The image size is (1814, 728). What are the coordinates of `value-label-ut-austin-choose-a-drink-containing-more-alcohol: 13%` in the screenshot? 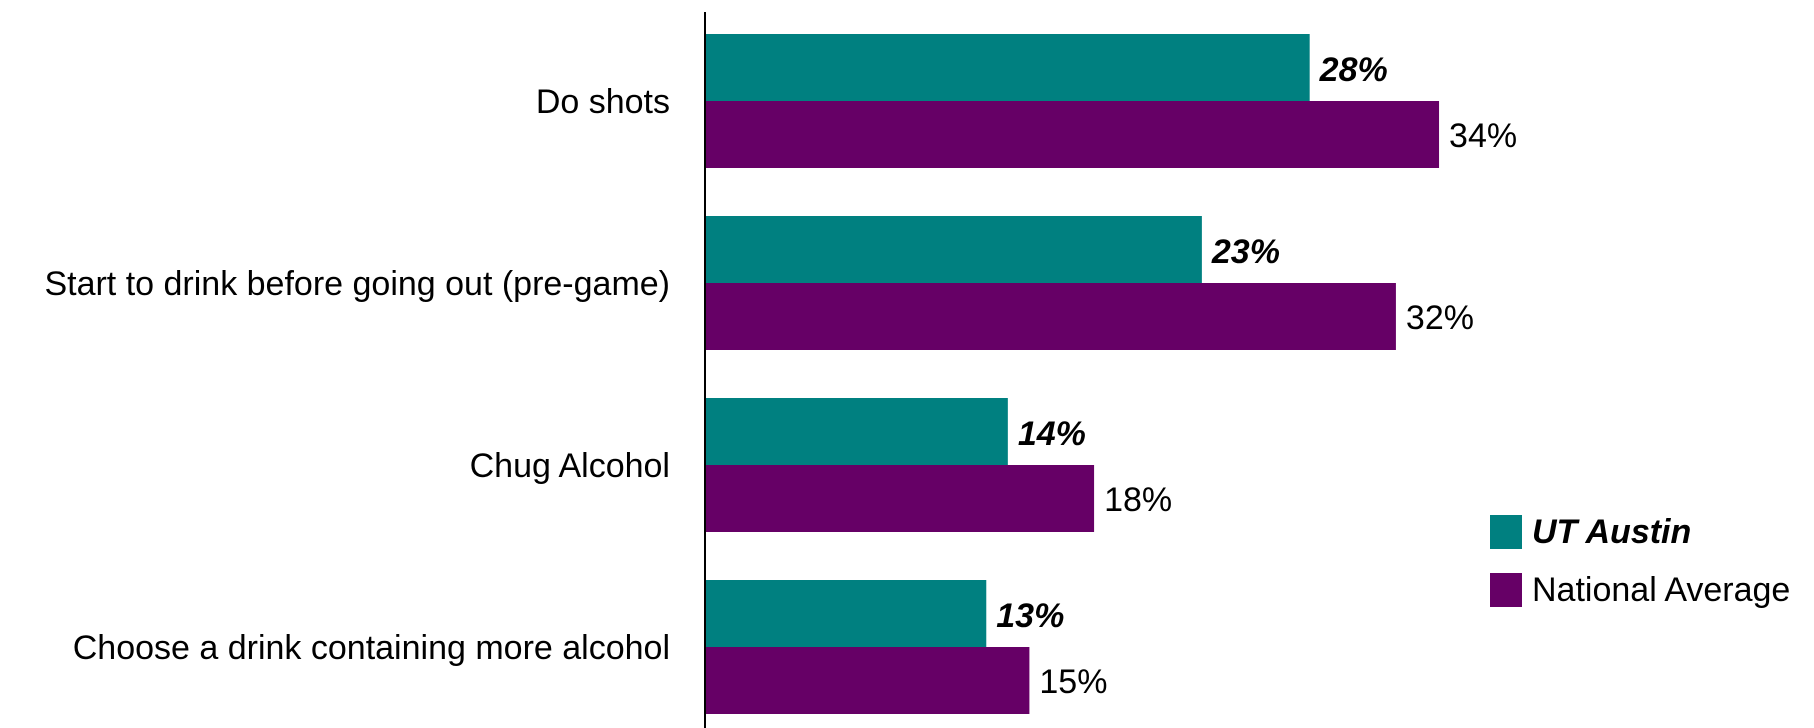 It's located at (1030, 616).